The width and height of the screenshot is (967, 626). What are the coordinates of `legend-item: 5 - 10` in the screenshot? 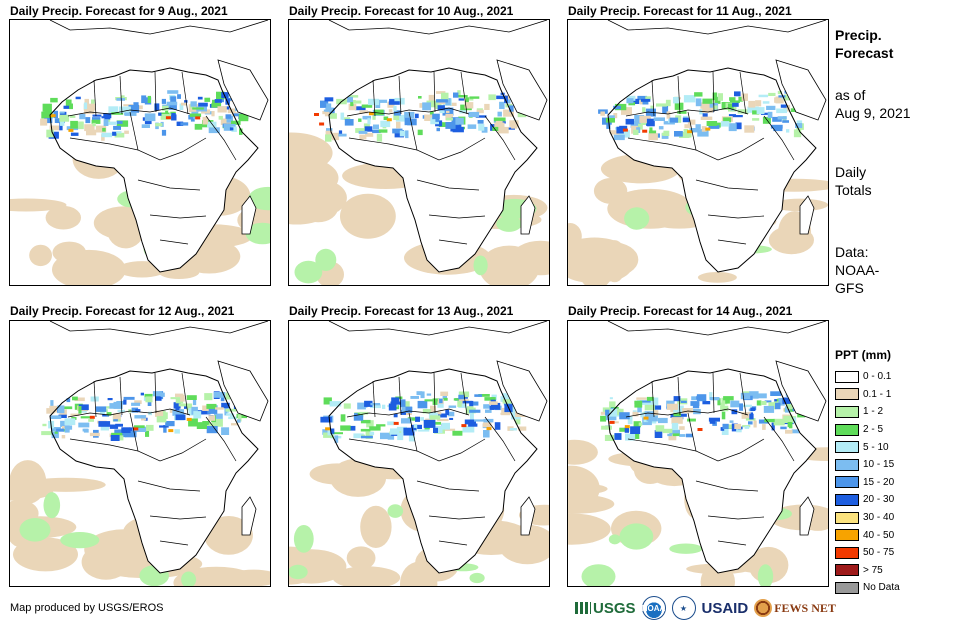 It's located at (867, 447).